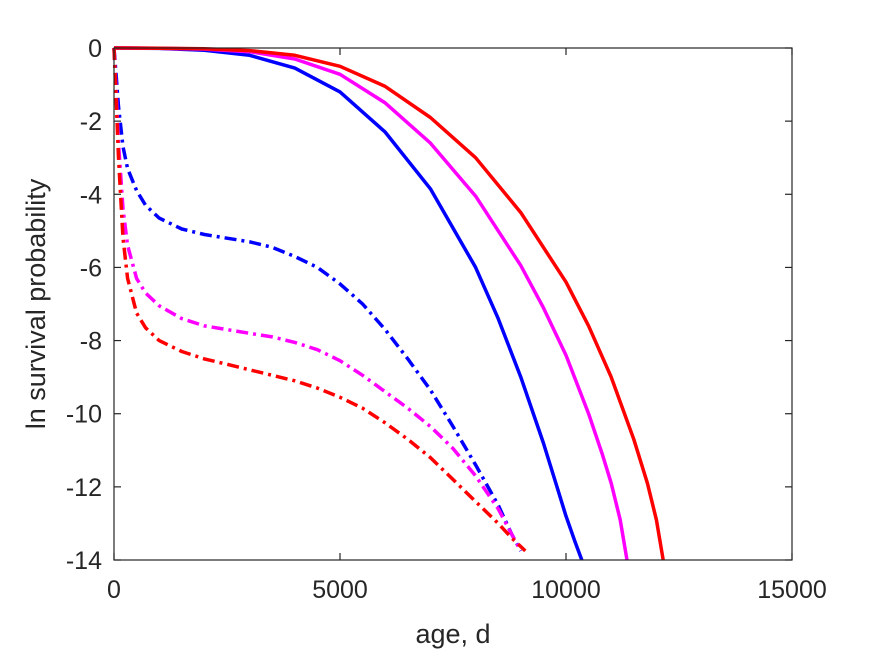 The image size is (875, 656). I want to click on x-tick-label: 0, so click(114, 590).